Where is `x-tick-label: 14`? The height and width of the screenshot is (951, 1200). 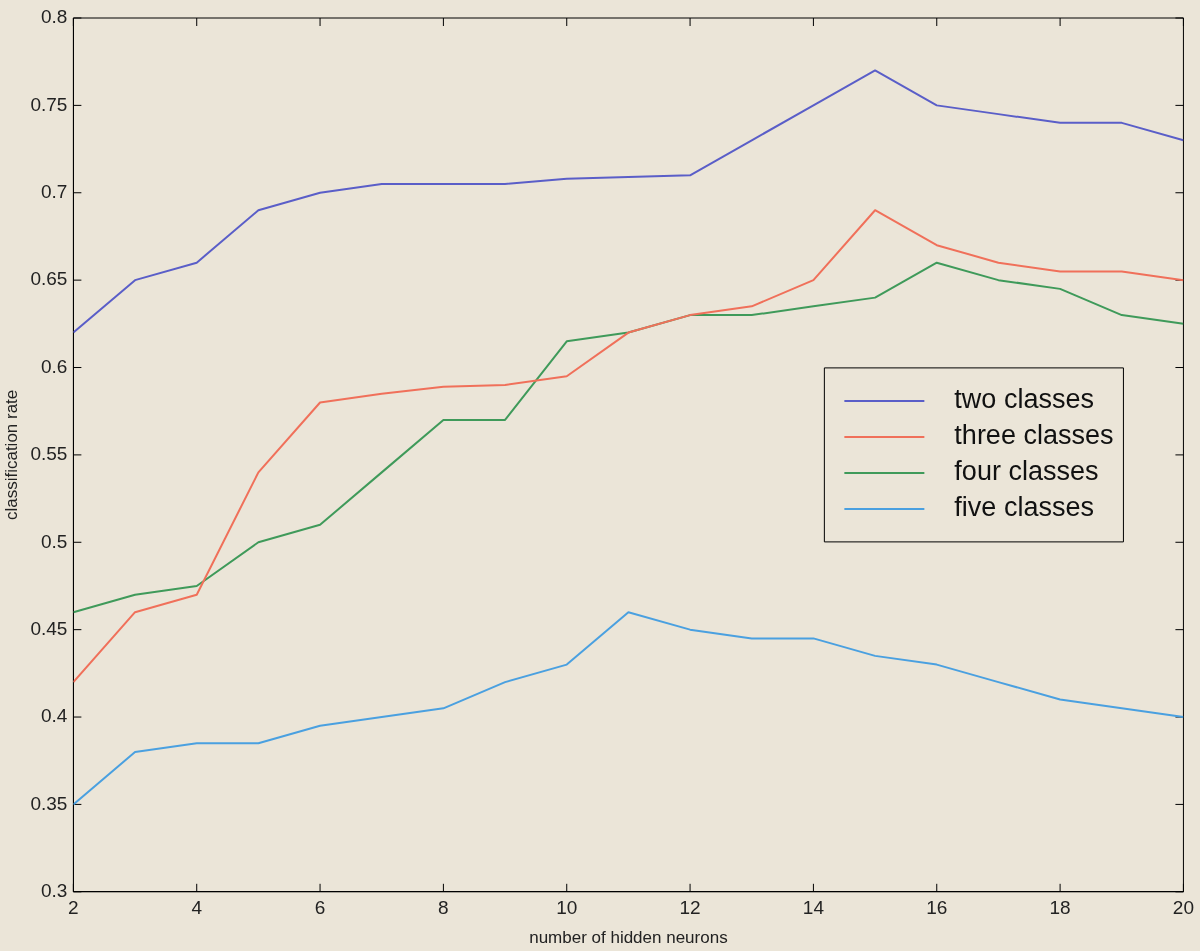
x-tick-label: 14 is located at coordinates (813, 908).